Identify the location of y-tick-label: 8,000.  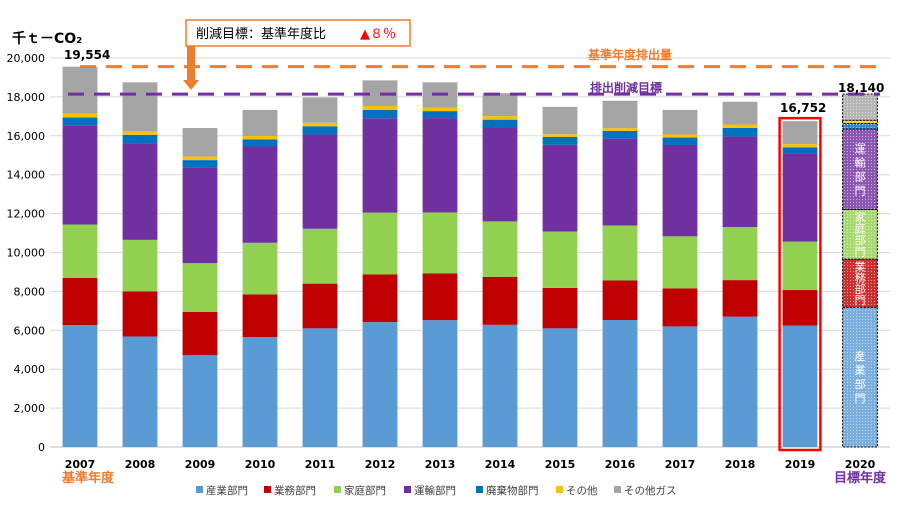
(30, 291).